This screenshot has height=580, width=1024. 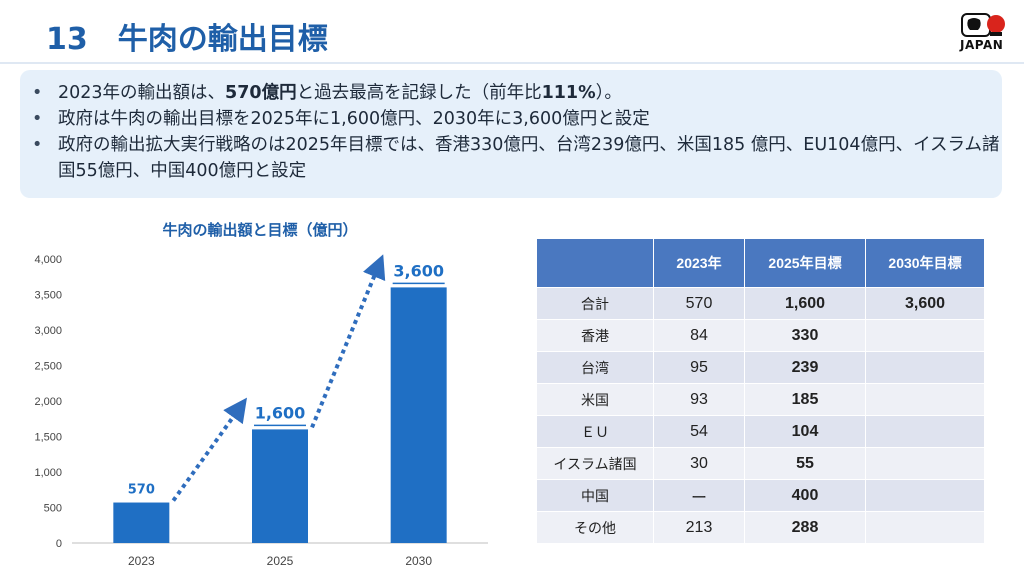 I want to click on title-divider, so click(x=512, y=63).